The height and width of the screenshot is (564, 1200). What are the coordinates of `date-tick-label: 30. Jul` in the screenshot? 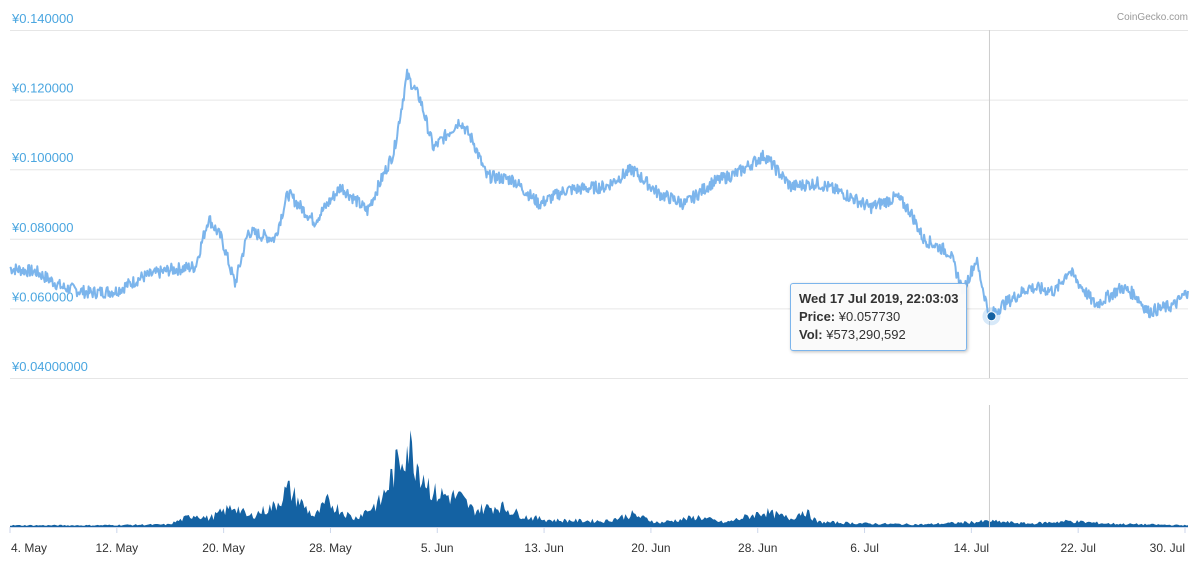 It's located at (1167, 548).